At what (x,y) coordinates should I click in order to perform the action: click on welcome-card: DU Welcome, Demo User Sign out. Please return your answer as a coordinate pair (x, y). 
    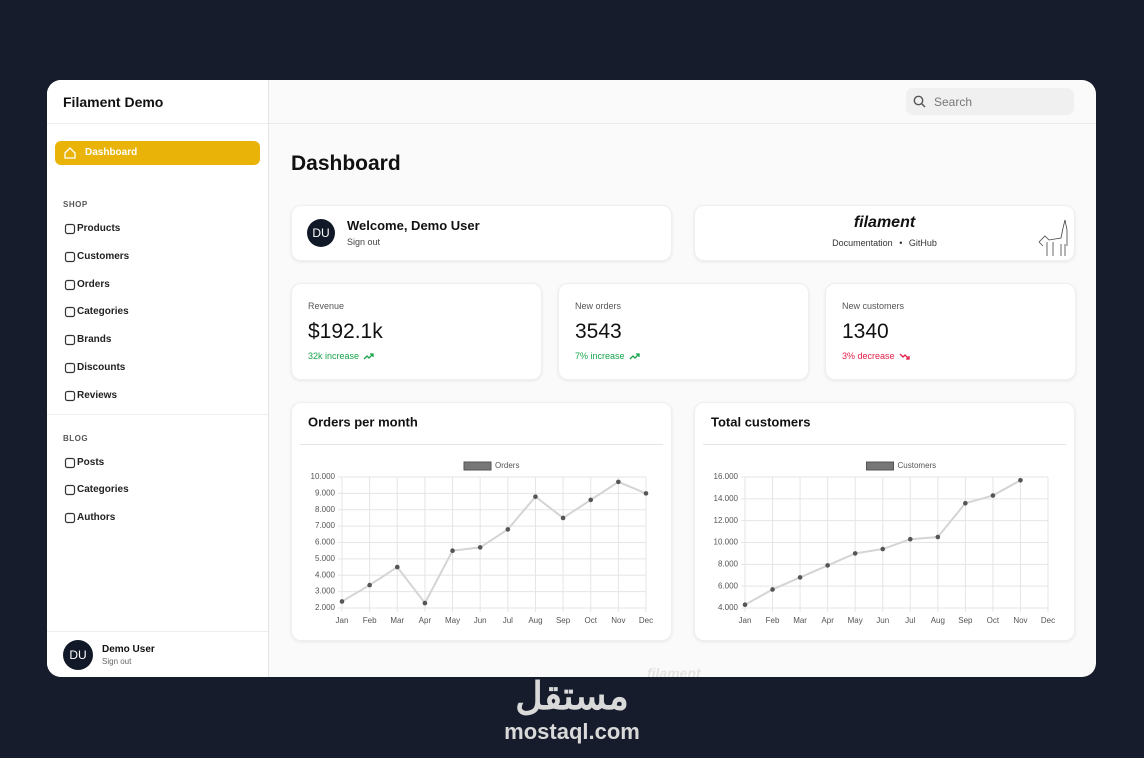
    Looking at the image, I should click on (481, 233).